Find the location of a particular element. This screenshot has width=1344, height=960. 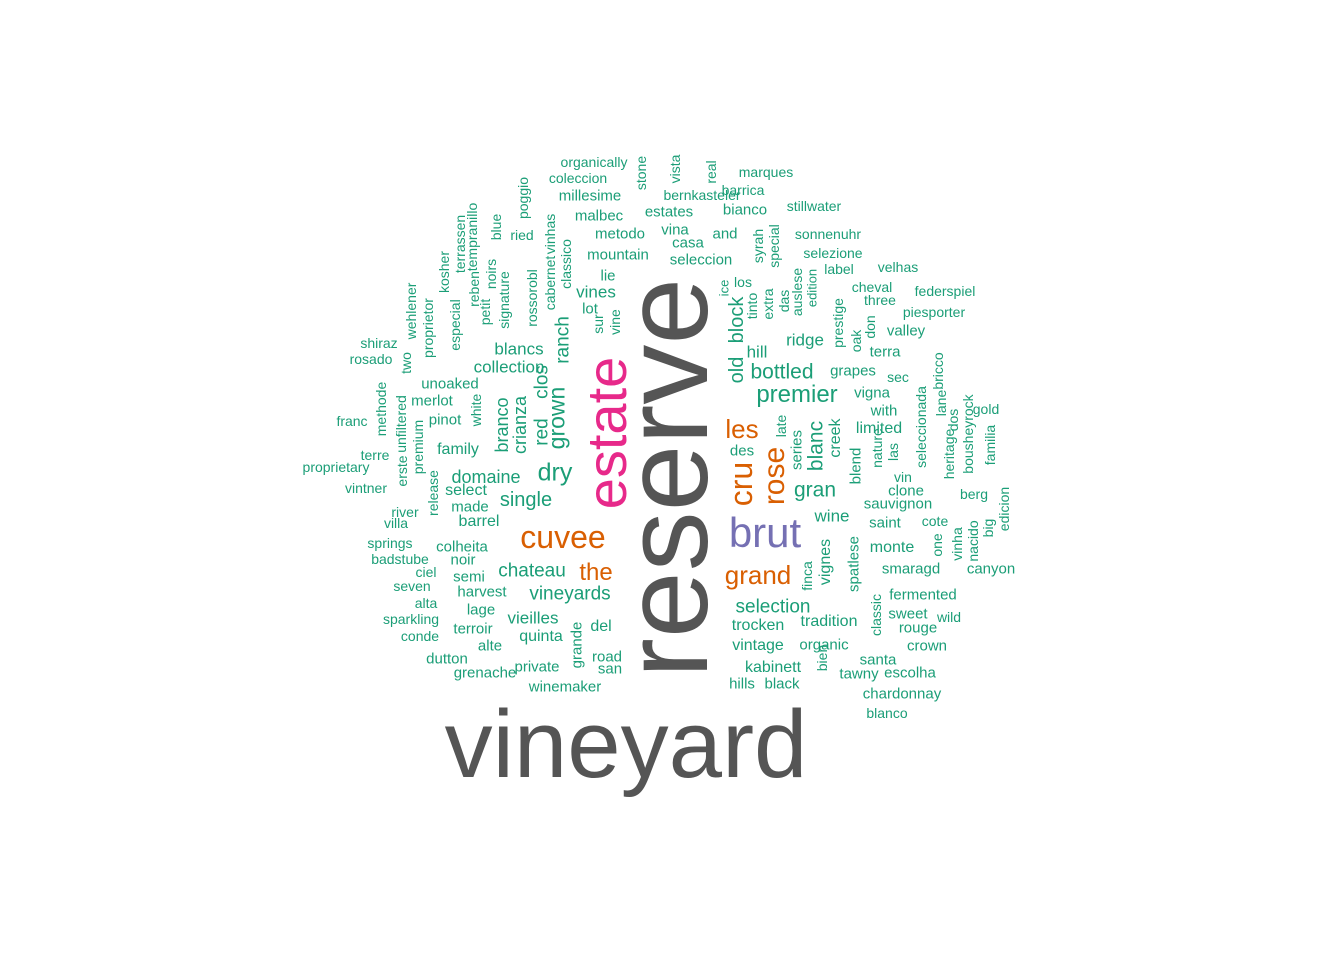

cloud-word-das: das is located at coordinates (784, 301).